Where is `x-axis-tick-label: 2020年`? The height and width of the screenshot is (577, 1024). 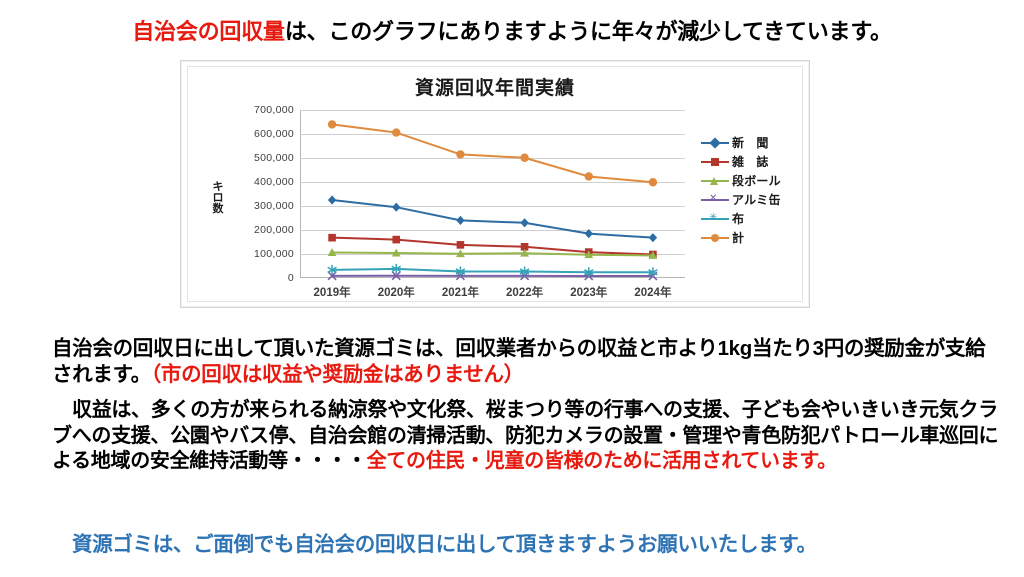 x-axis-tick-label: 2020年 is located at coordinates (396, 293).